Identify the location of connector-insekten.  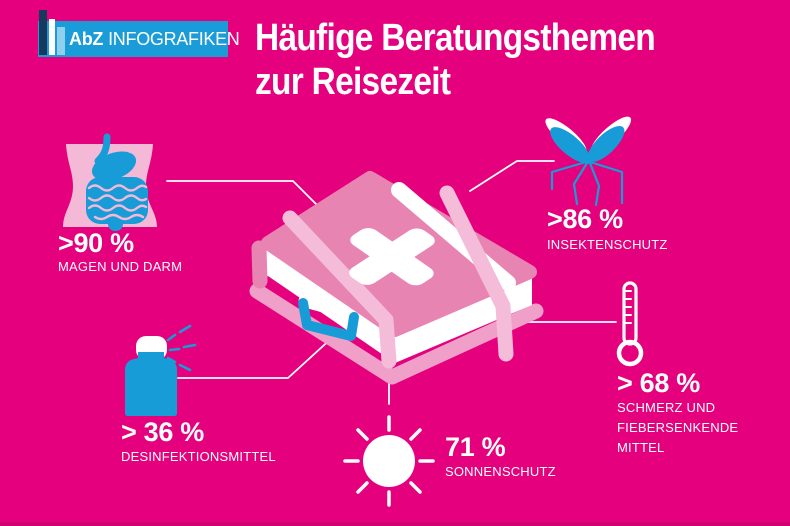
(512, 176).